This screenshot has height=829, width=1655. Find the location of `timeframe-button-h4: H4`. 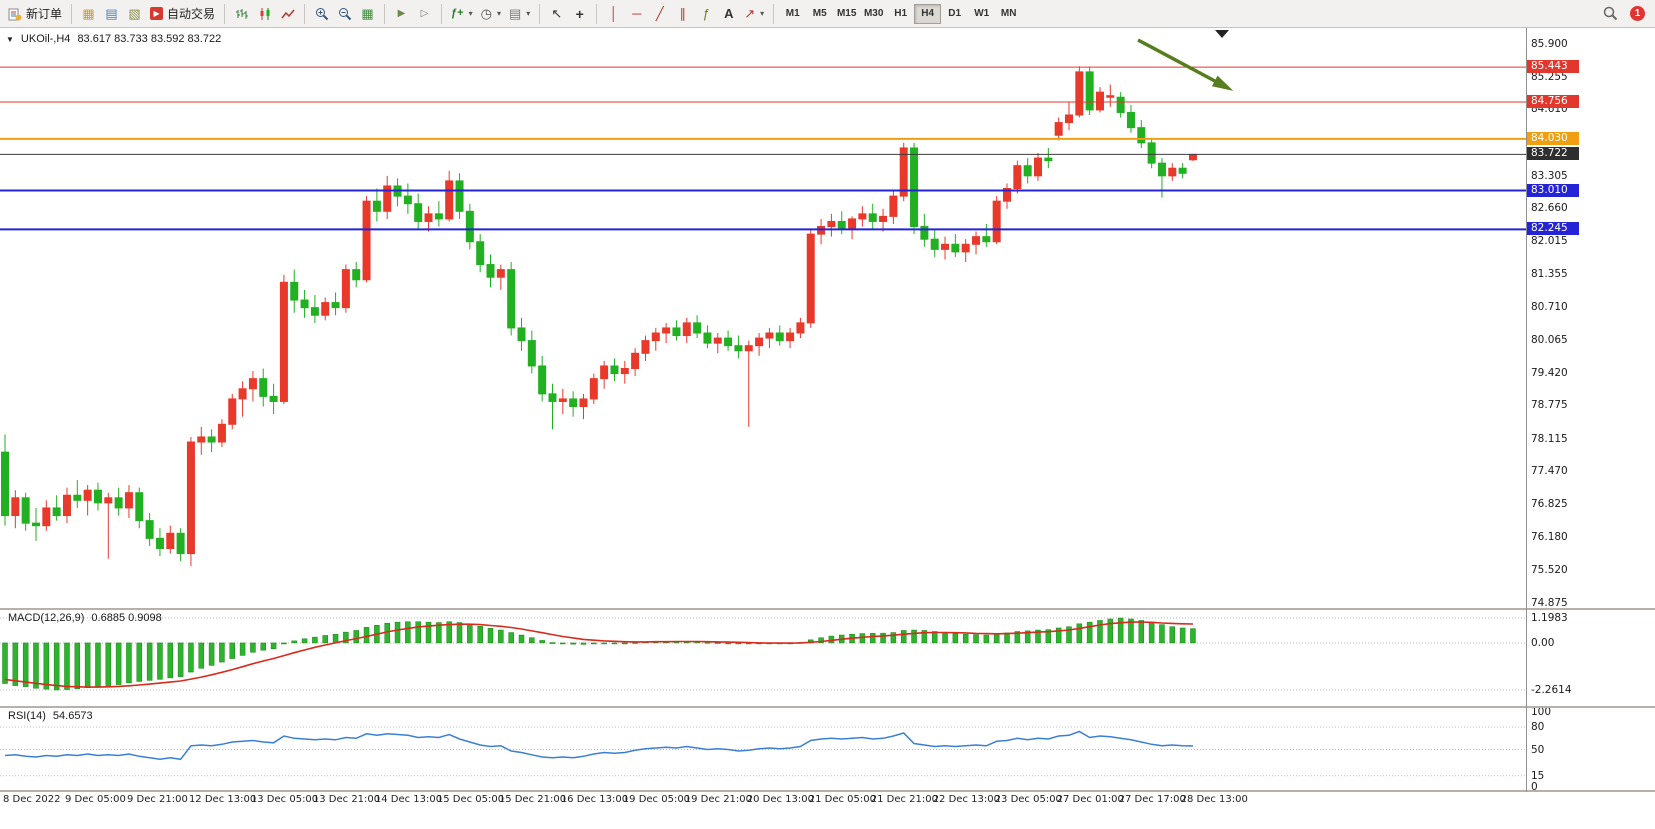

timeframe-button-h4: H4 is located at coordinates (928, 13).